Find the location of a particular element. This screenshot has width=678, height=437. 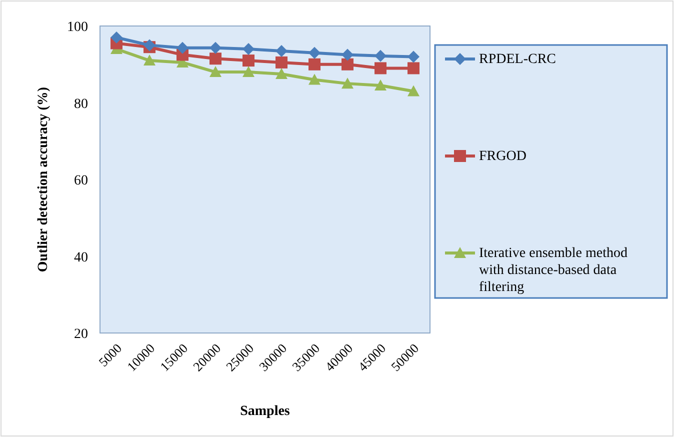

y-tick-label: 80 is located at coordinates (81, 104).